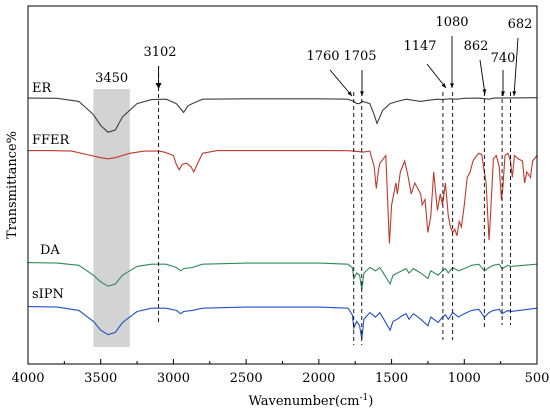  I want to click on series-label-da: DA, so click(50, 250).